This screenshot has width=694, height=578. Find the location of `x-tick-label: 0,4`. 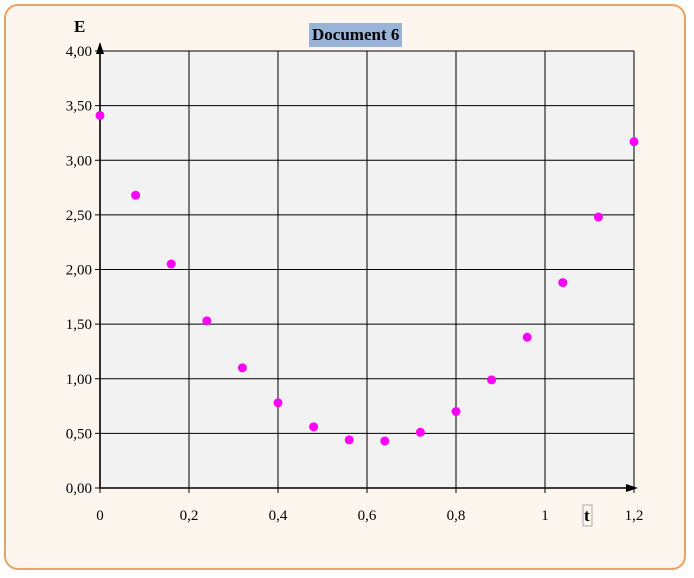

x-tick-label: 0,4 is located at coordinates (278, 516).